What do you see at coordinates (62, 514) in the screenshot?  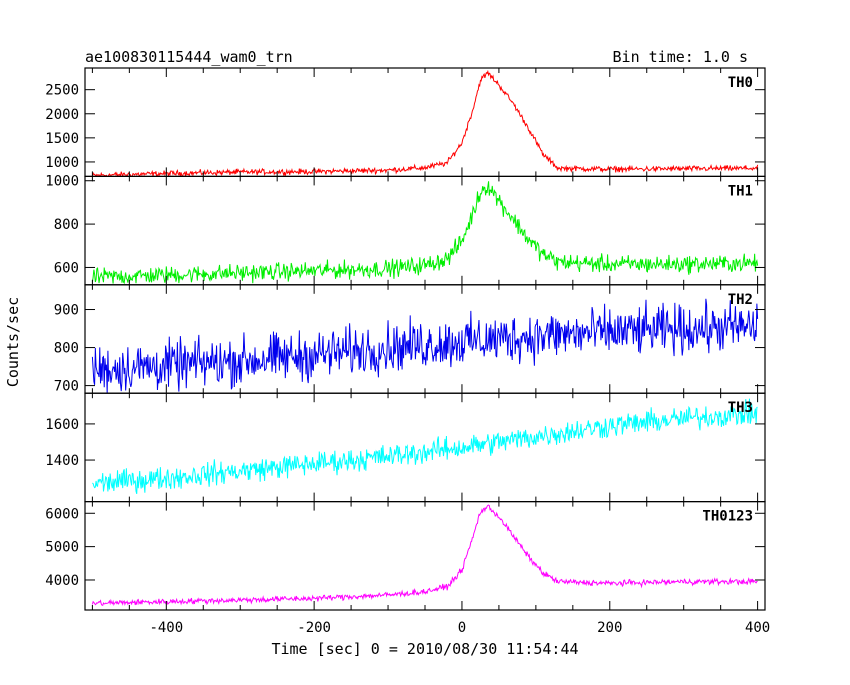 I see `y-tick-label: 6000` at bounding box center [62, 514].